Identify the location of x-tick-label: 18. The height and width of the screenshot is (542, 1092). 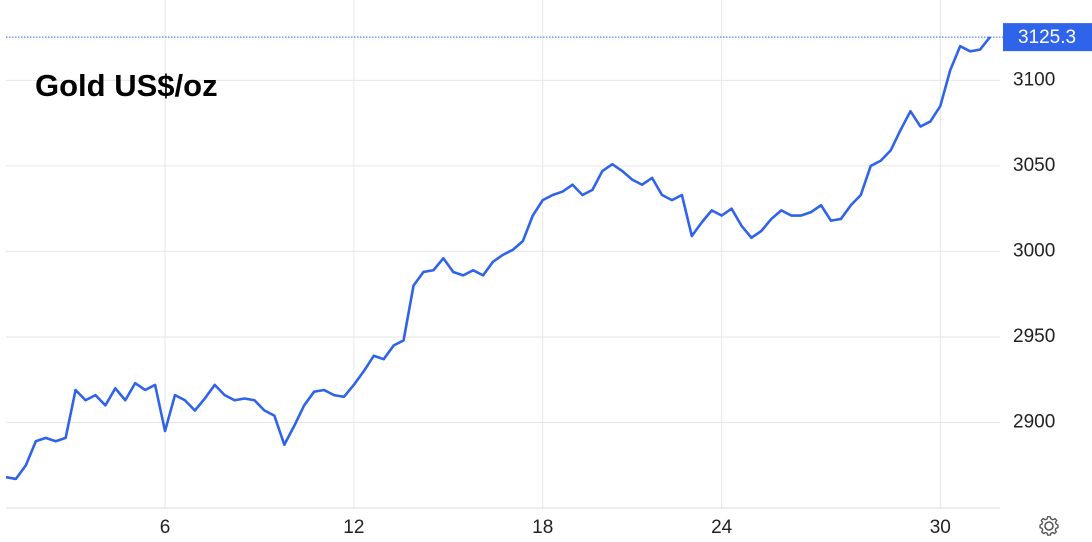
(542, 527).